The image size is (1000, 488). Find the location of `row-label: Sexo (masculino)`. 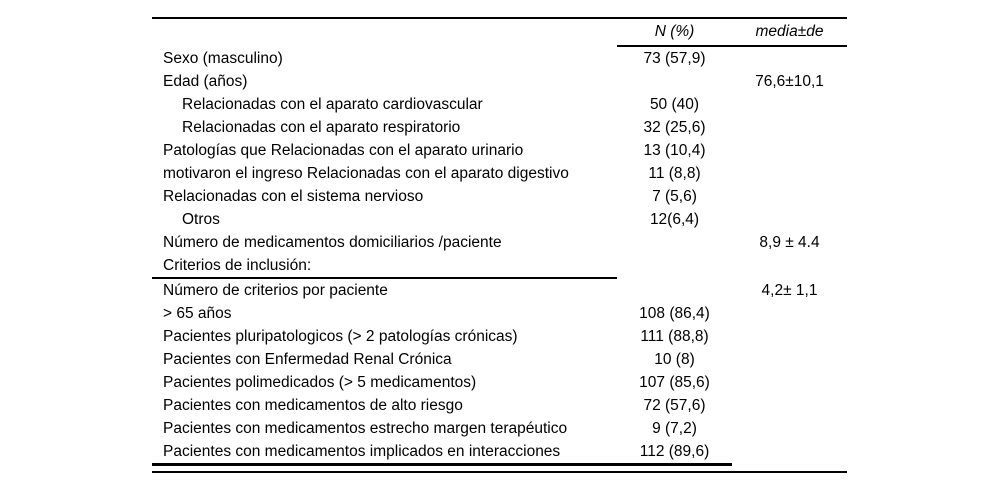

row-label: Sexo (masculino) is located at coordinates (223, 58).